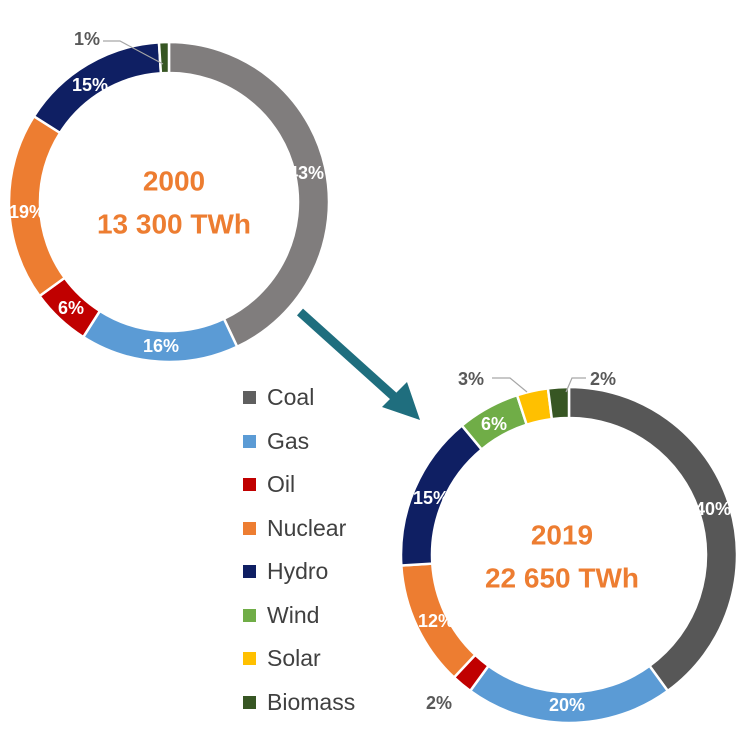 The height and width of the screenshot is (739, 747). Describe the element at coordinates (567, 705) in the screenshot. I see `data-label-2019-gas: 20%` at that location.